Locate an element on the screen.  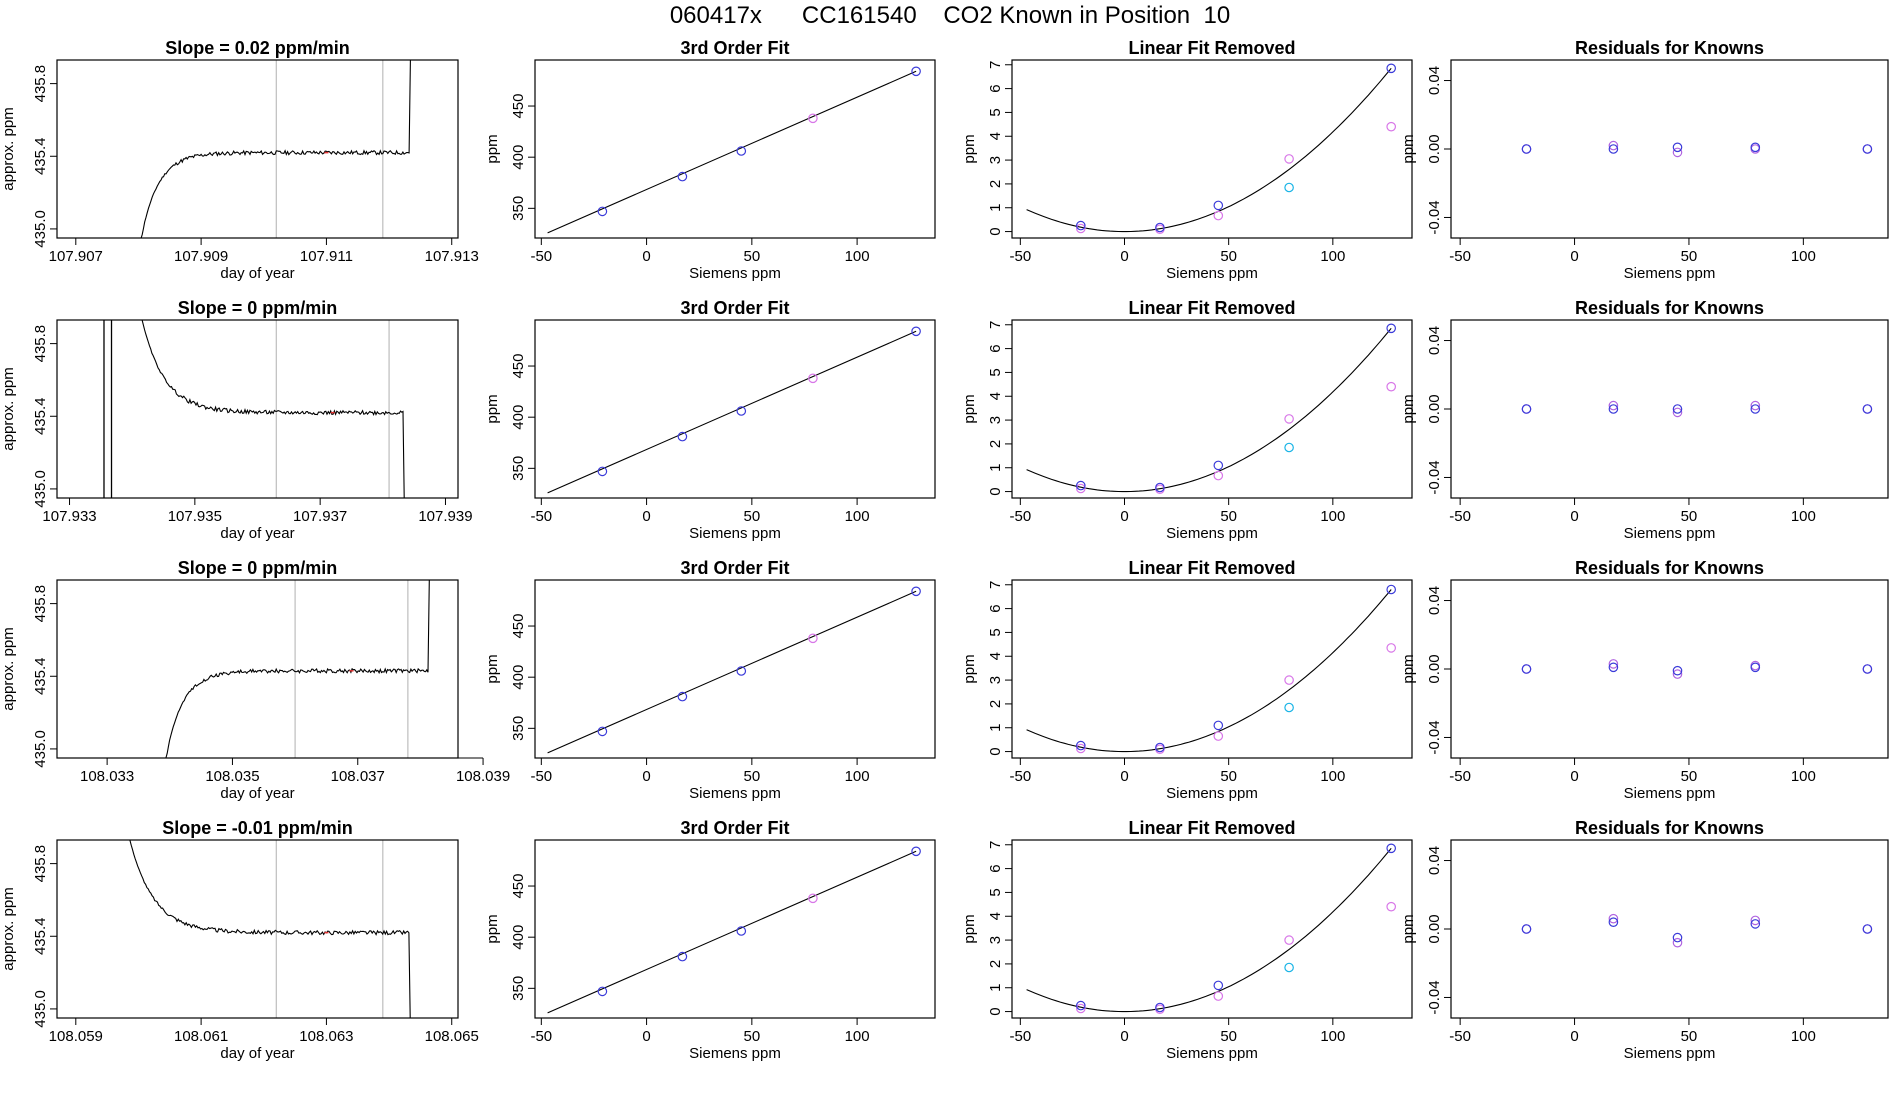
y-tick-label: 350 is located at coordinates (518, 468).